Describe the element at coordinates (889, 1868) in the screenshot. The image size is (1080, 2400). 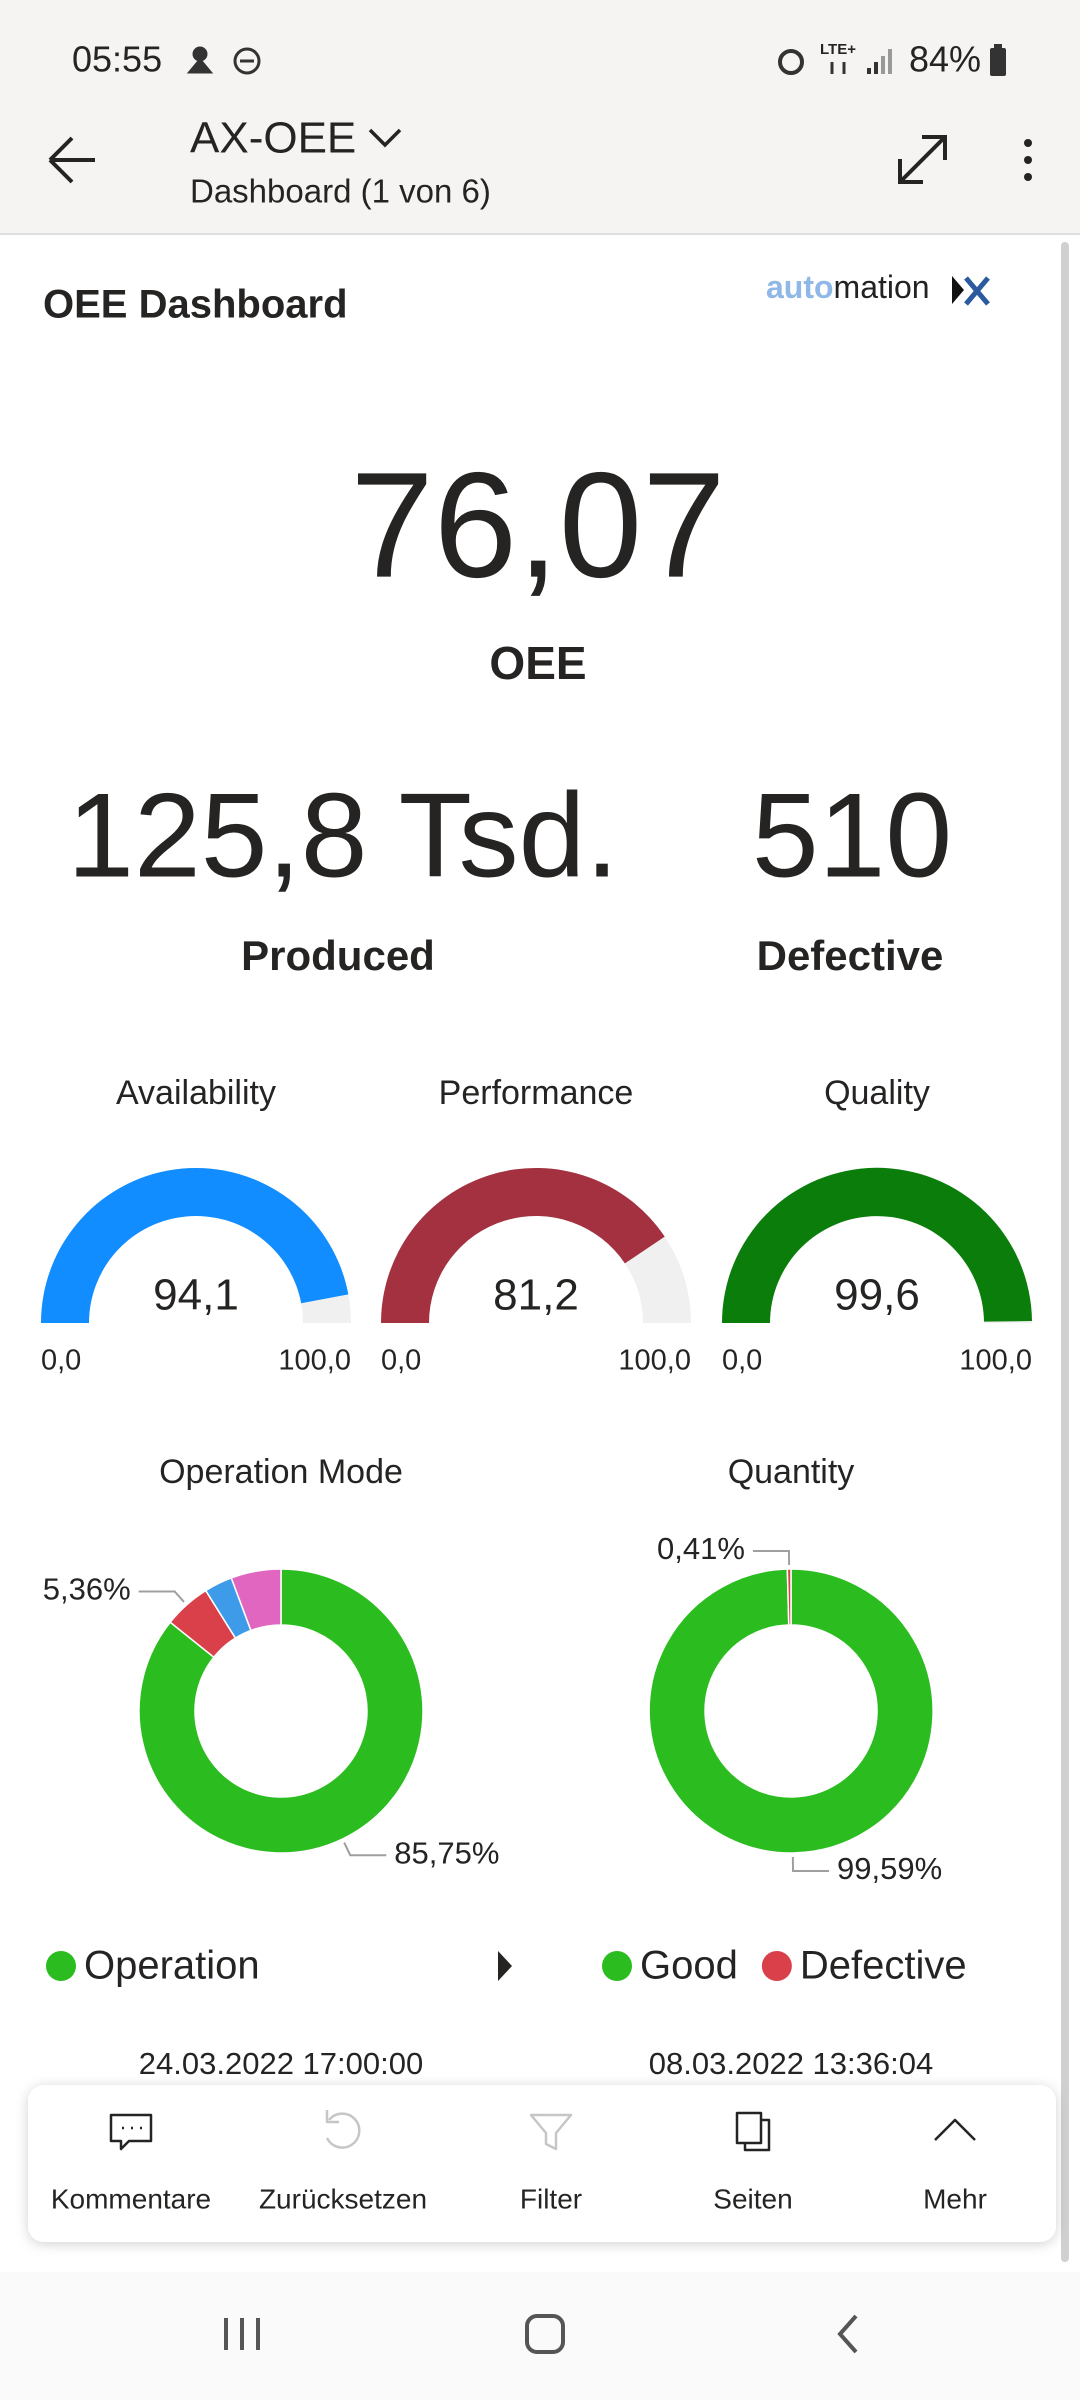
I see `data-label: 99,59%` at that location.